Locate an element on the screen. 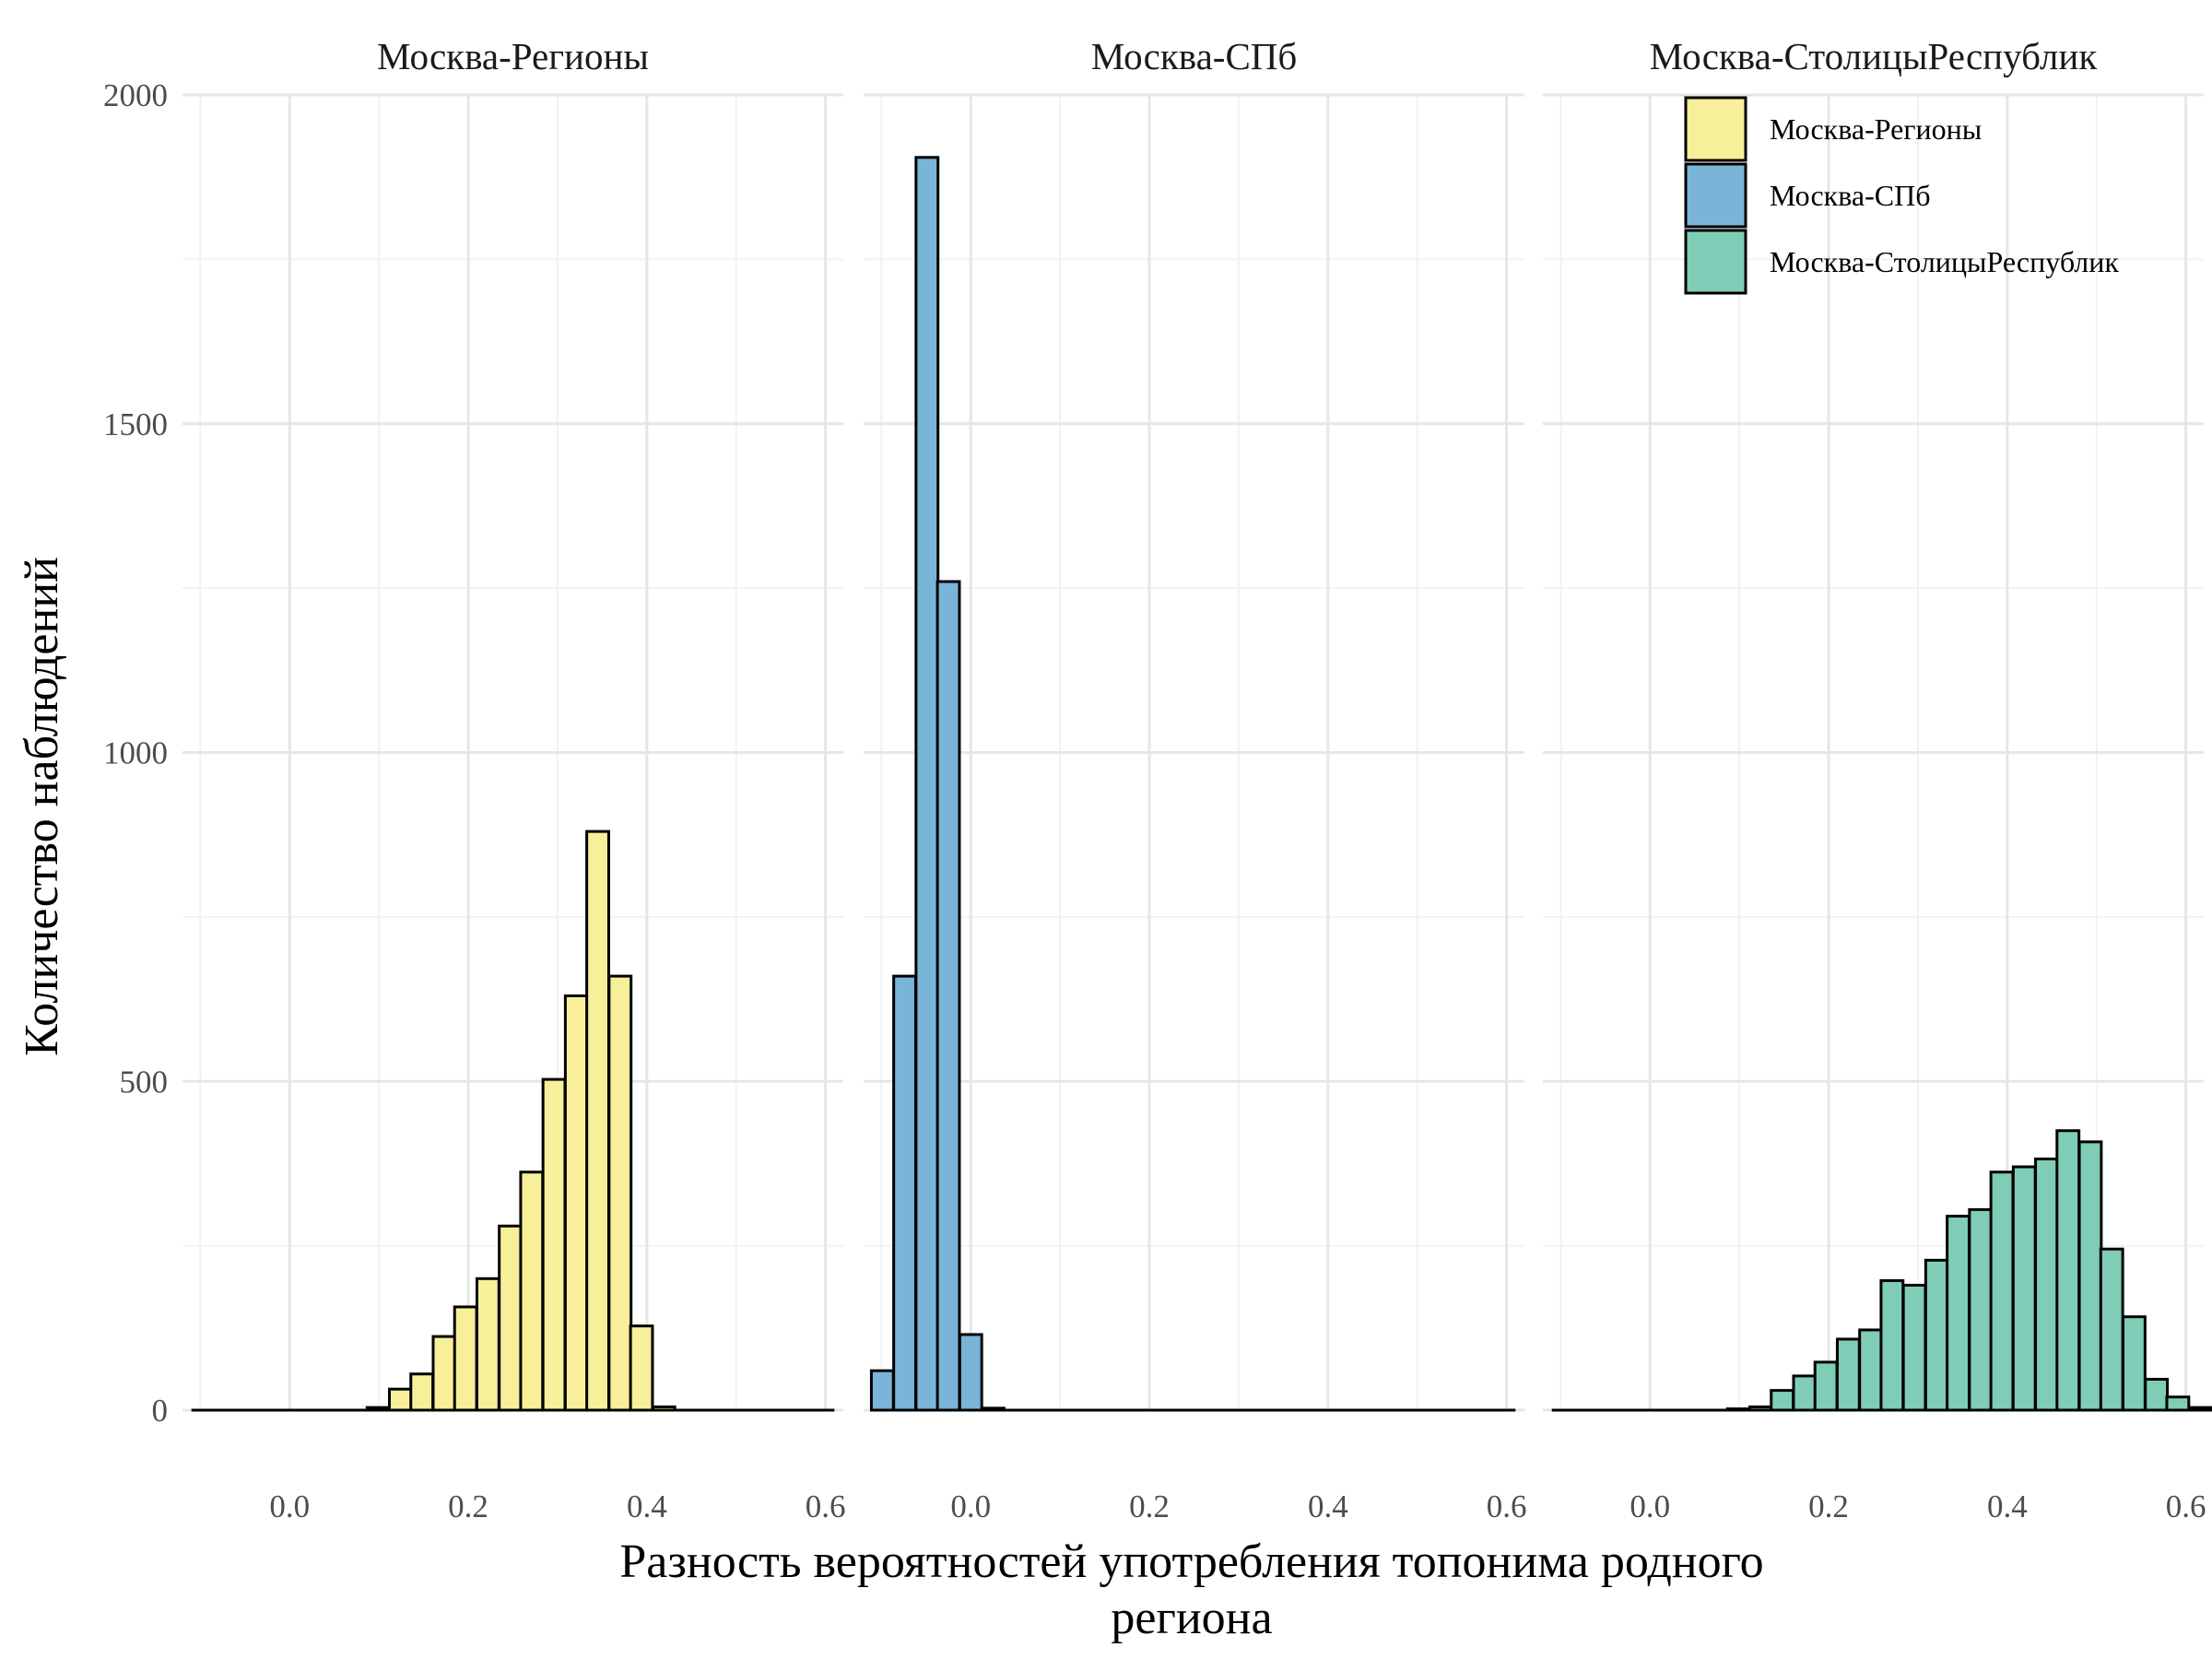  y-tick-label: 500 is located at coordinates (144, 1082).